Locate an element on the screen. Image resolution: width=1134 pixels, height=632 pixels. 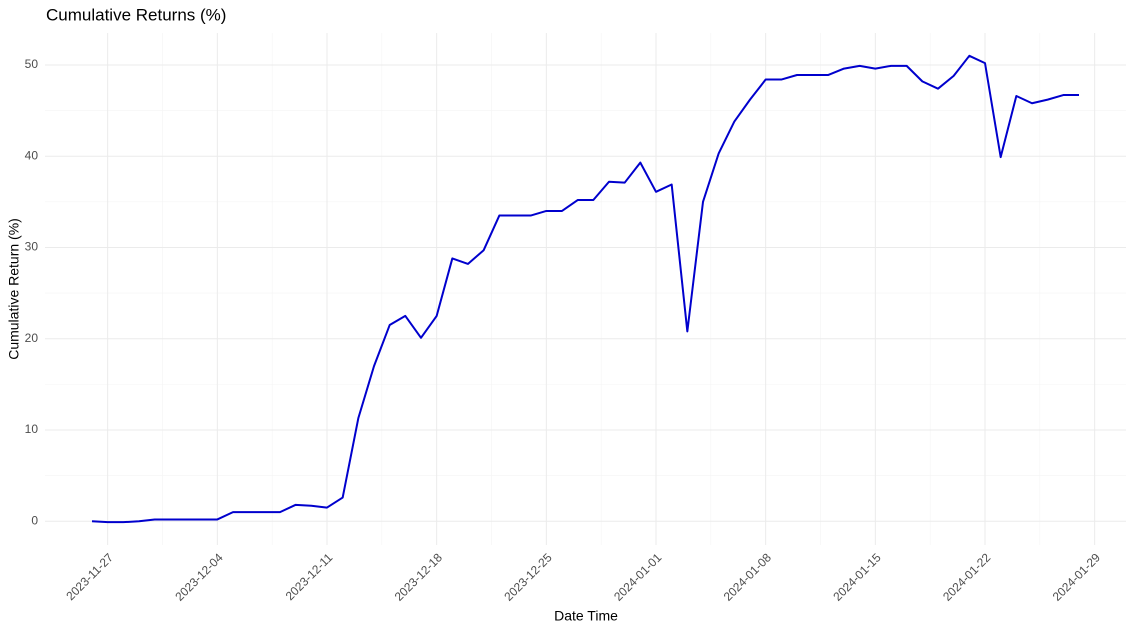
y-tick-label: 10 is located at coordinates (32, 429).